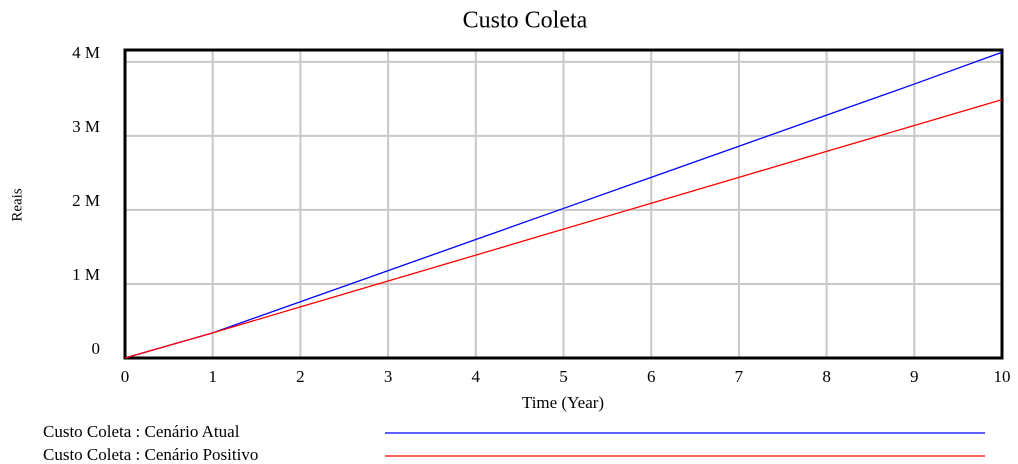 This screenshot has height=464, width=1018. Describe the element at coordinates (150, 454) in the screenshot. I see `legend-label: Custo Coleta : Cenário Positivo` at that location.